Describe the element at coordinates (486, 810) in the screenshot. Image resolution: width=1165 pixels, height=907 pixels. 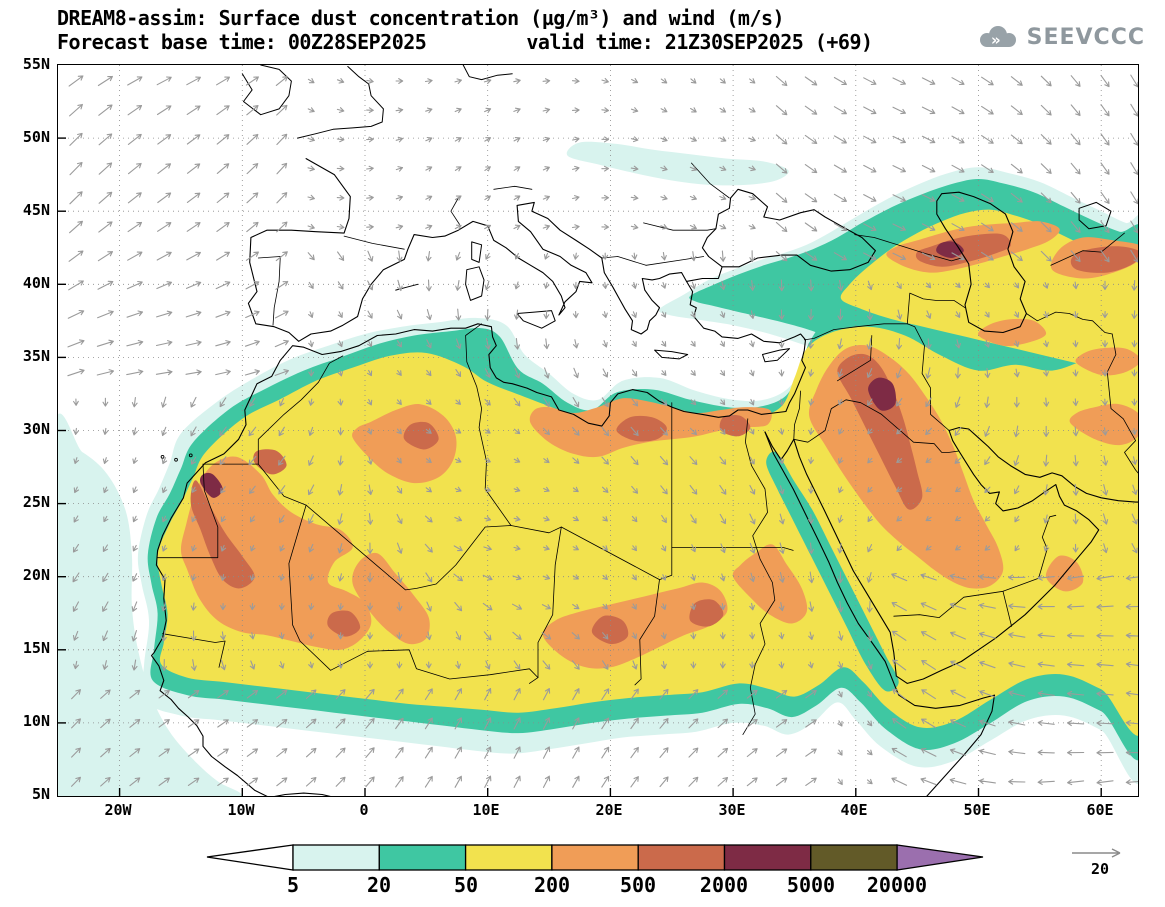
I see `lon-tick-label: 10E` at that location.